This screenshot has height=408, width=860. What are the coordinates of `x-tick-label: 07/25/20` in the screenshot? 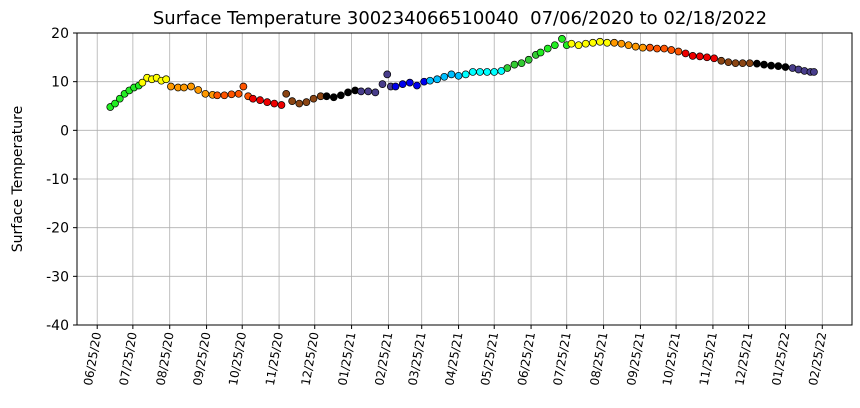 It's located at (128, 359).